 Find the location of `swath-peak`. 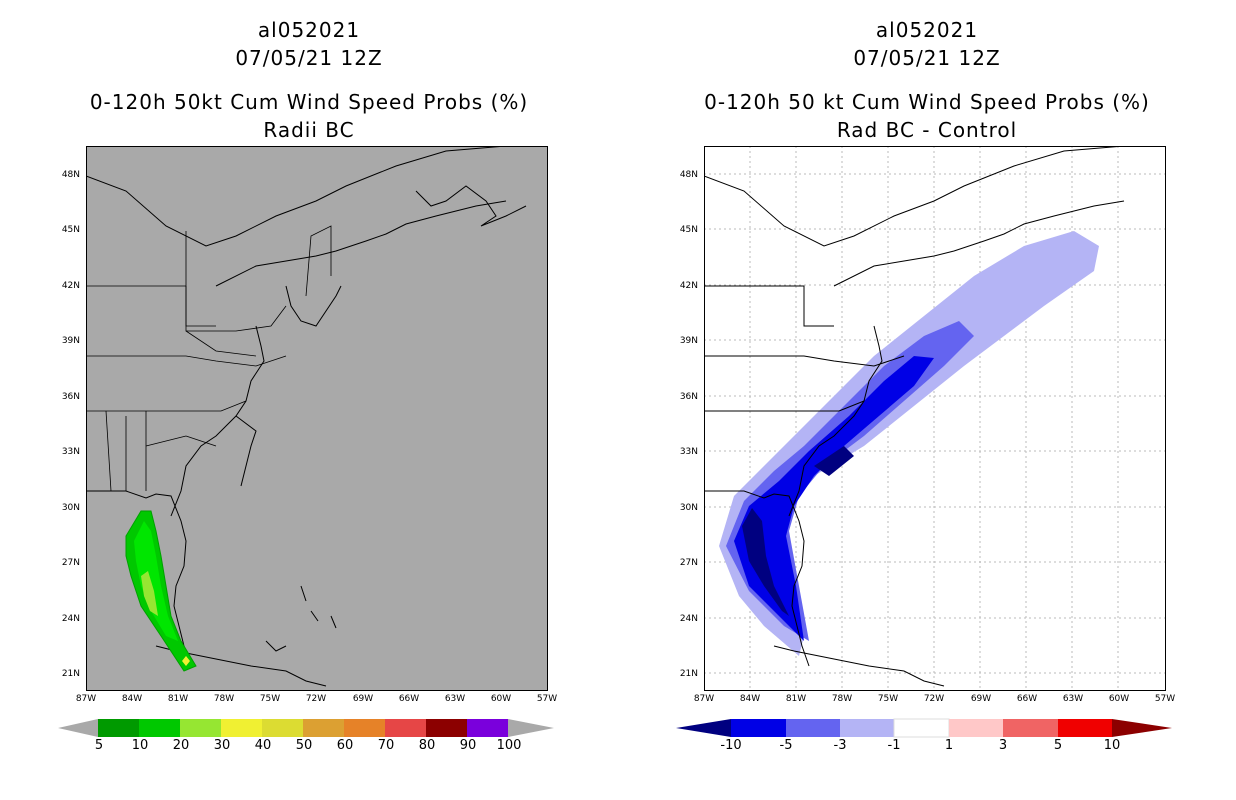

swath-peak is located at coordinates (186, 661).